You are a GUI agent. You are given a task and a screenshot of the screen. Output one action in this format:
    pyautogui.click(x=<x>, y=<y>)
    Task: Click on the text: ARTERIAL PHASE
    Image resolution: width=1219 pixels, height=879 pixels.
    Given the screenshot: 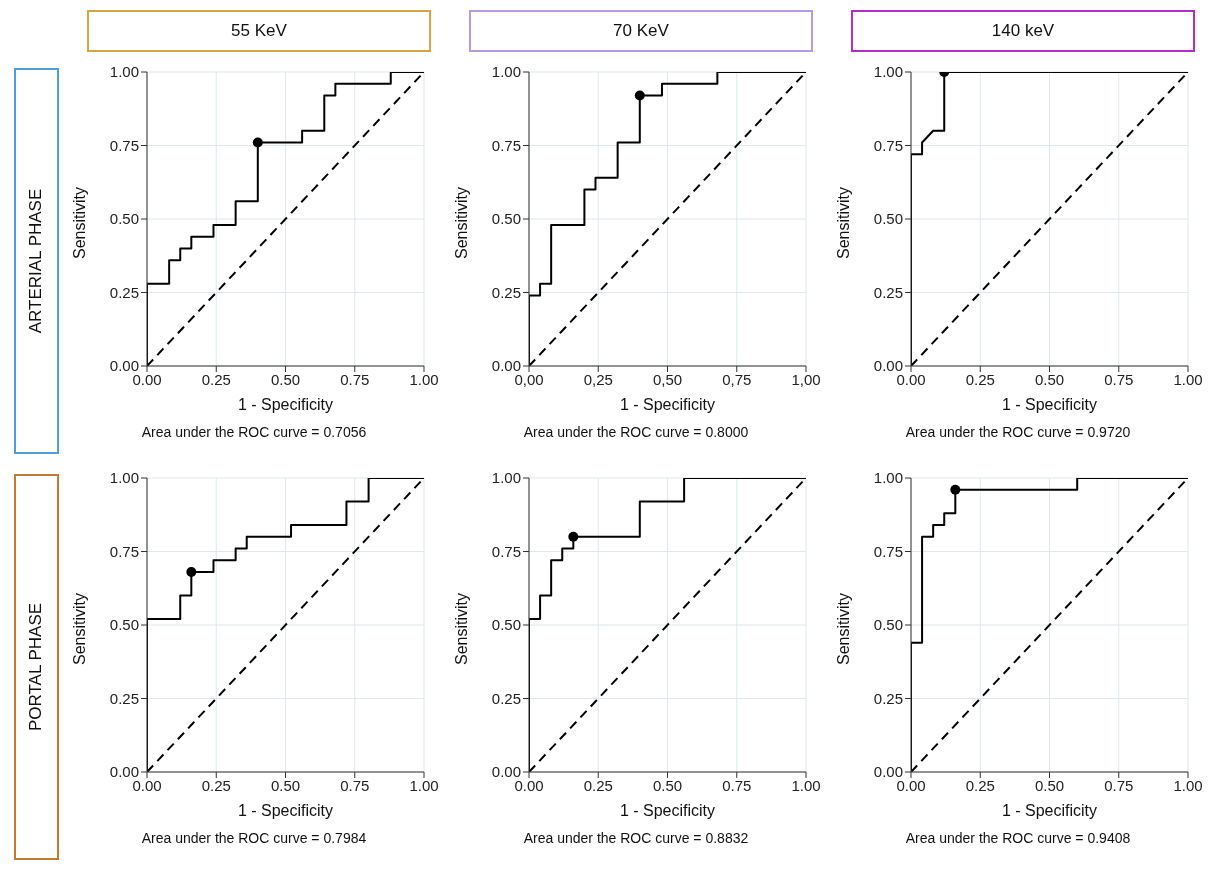 What is the action you would take?
    pyautogui.click(x=36, y=261)
    